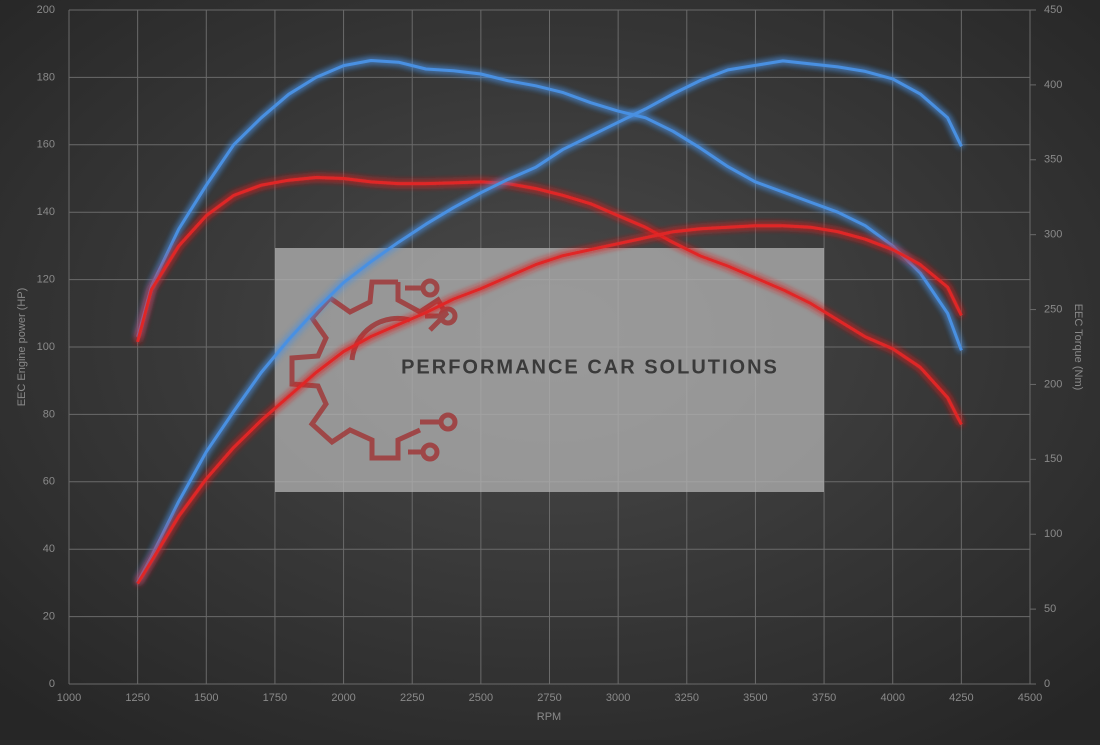 This screenshot has width=1100, height=745. What do you see at coordinates (46, 10) in the screenshot?
I see `y-tick-label: 200` at bounding box center [46, 10].